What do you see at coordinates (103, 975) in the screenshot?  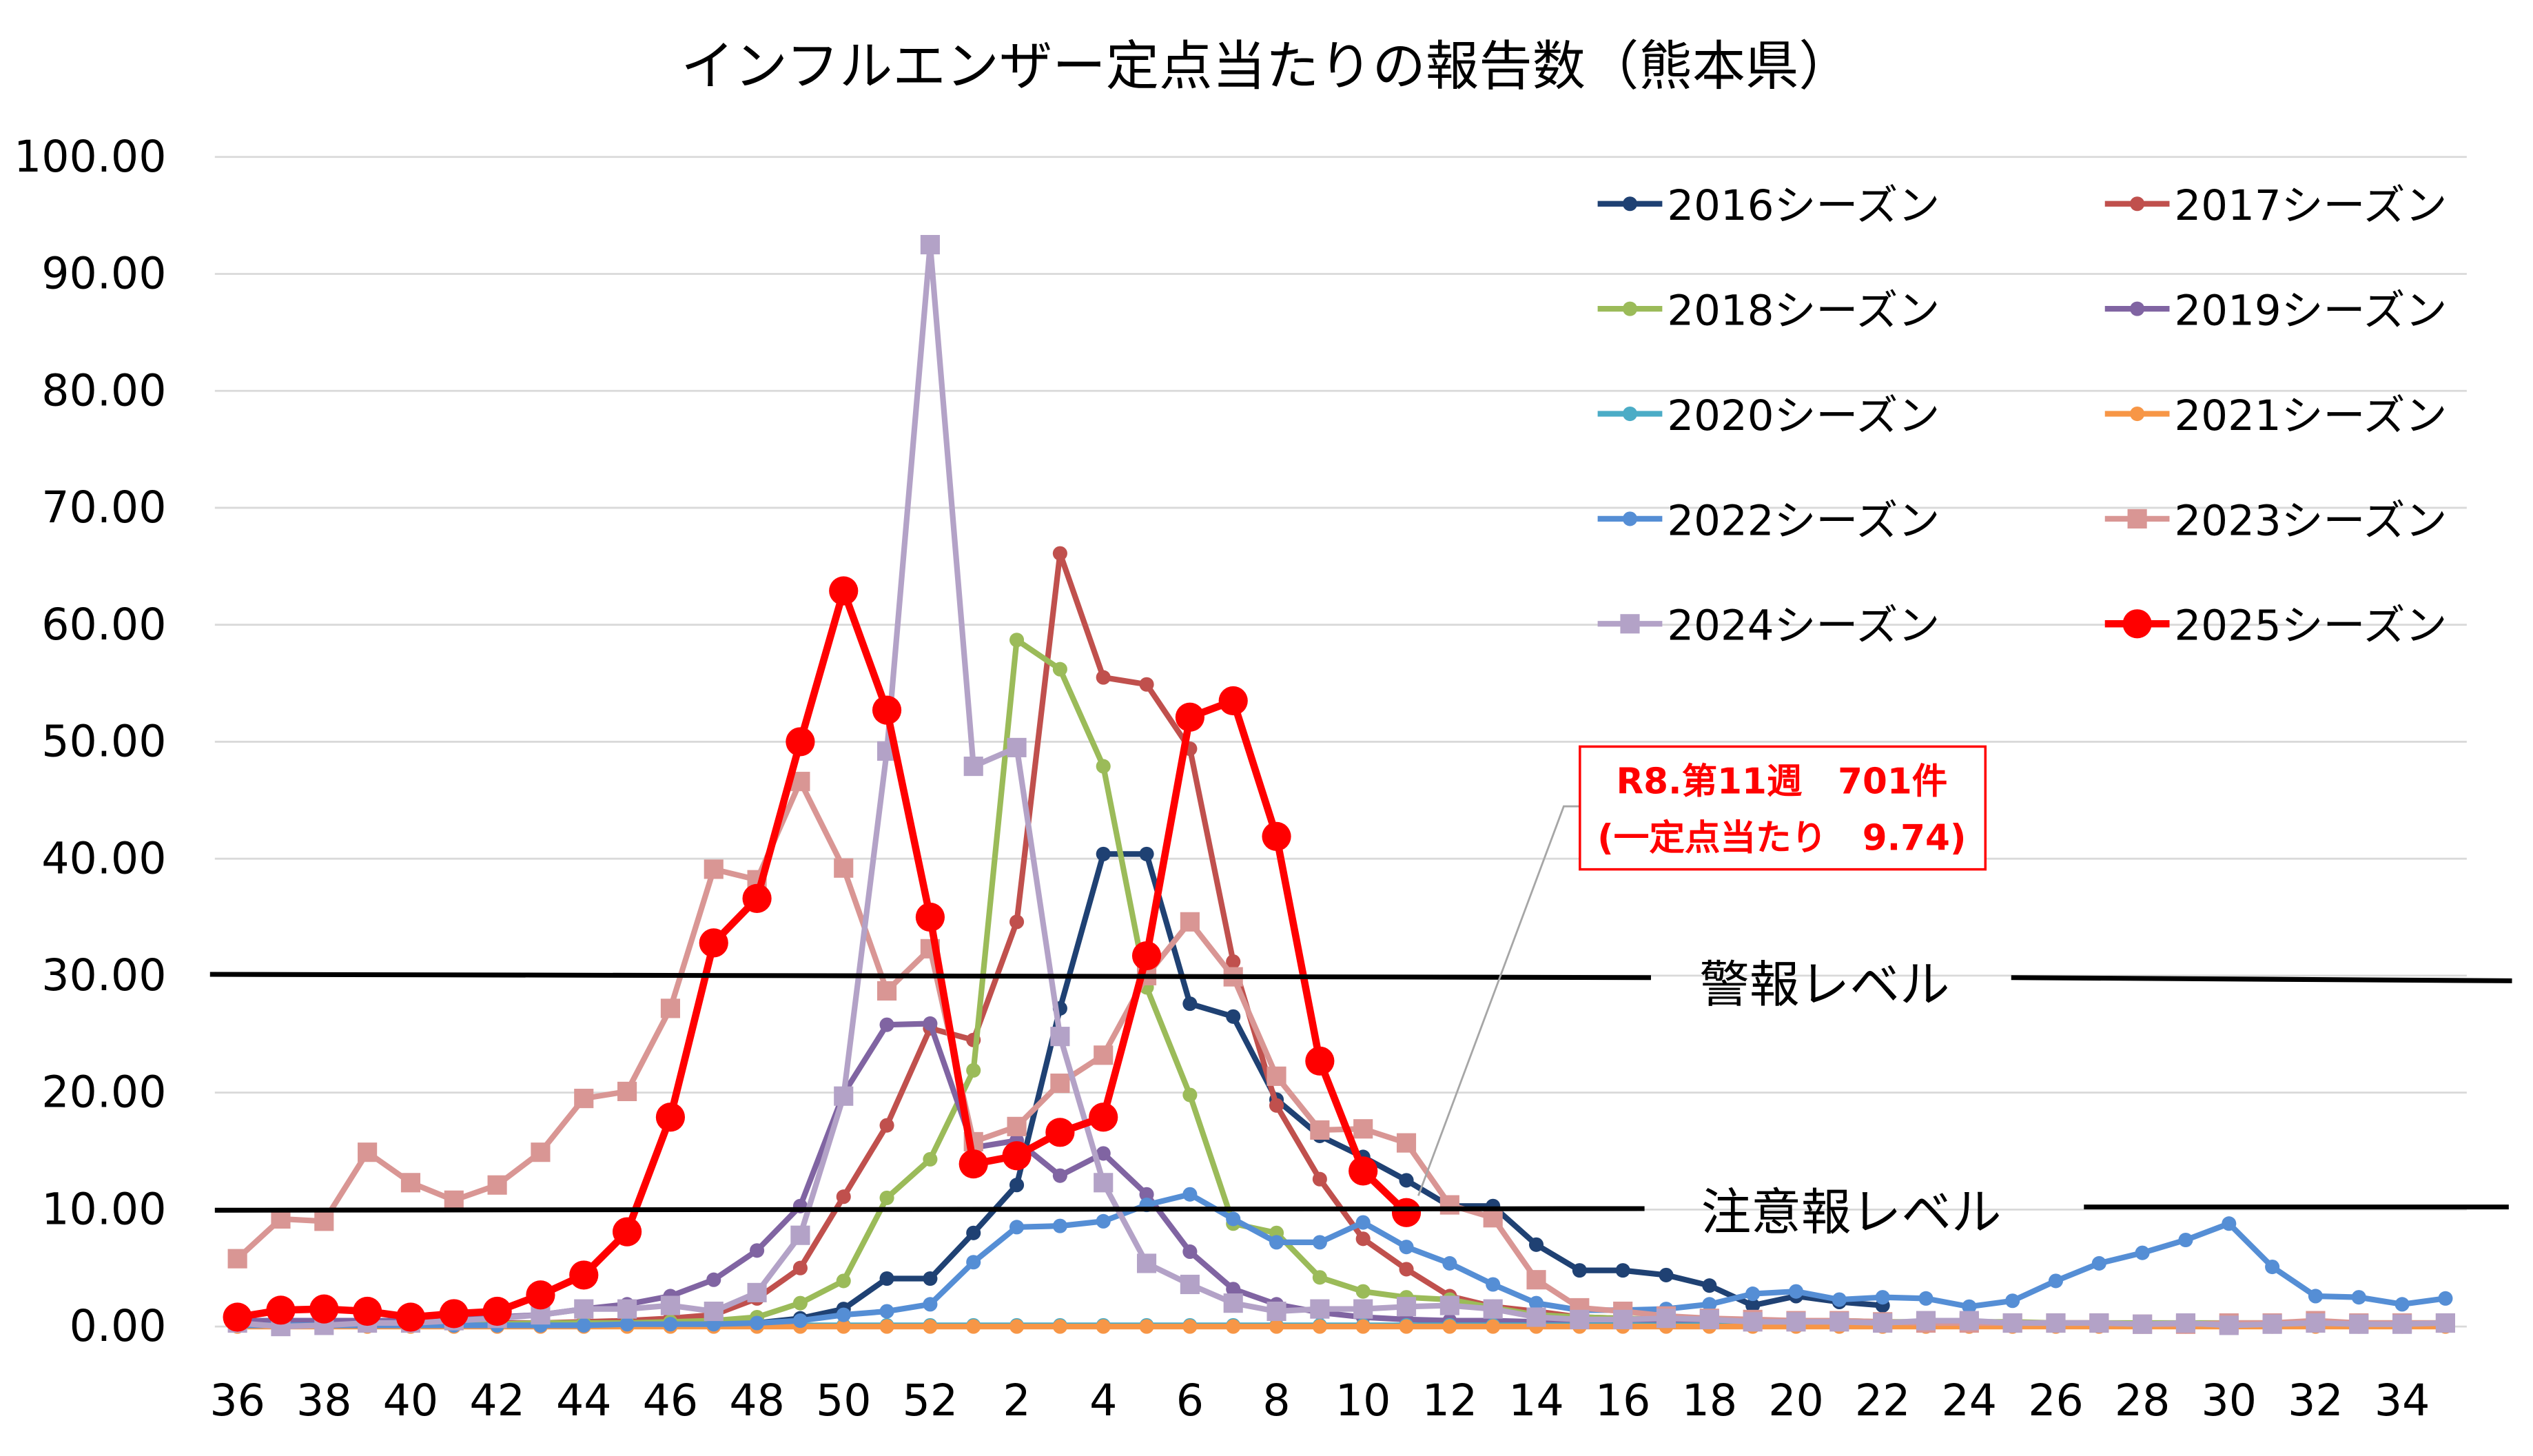 I see `y-tick-label: 30.00` at bounding box center [103, 975].